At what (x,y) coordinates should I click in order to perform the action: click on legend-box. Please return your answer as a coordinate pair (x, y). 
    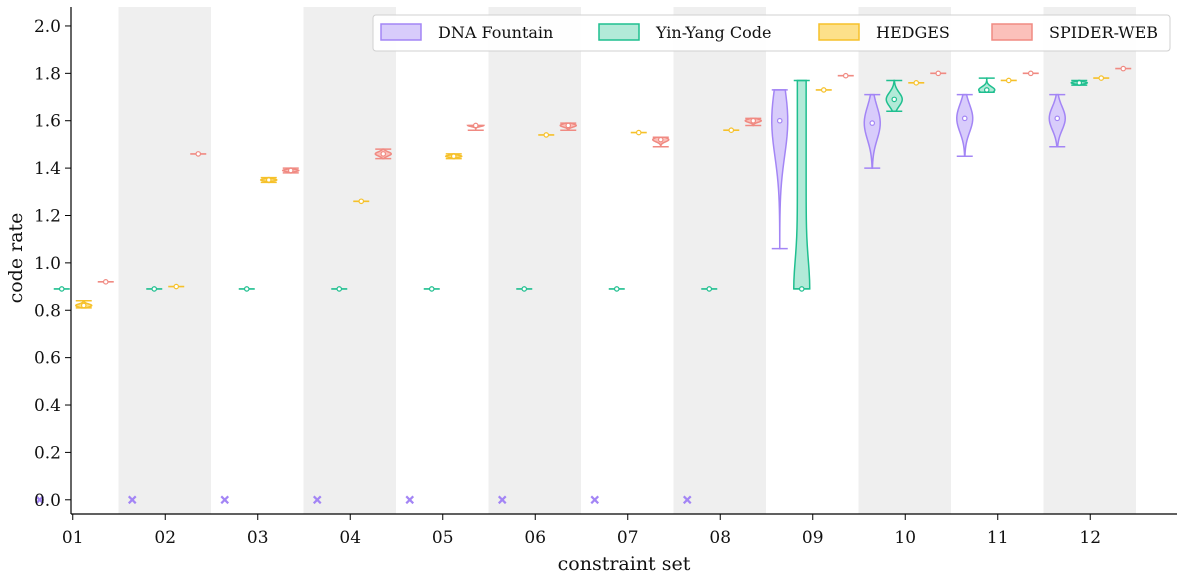
    Looking at the image, I should click on (771, 33).